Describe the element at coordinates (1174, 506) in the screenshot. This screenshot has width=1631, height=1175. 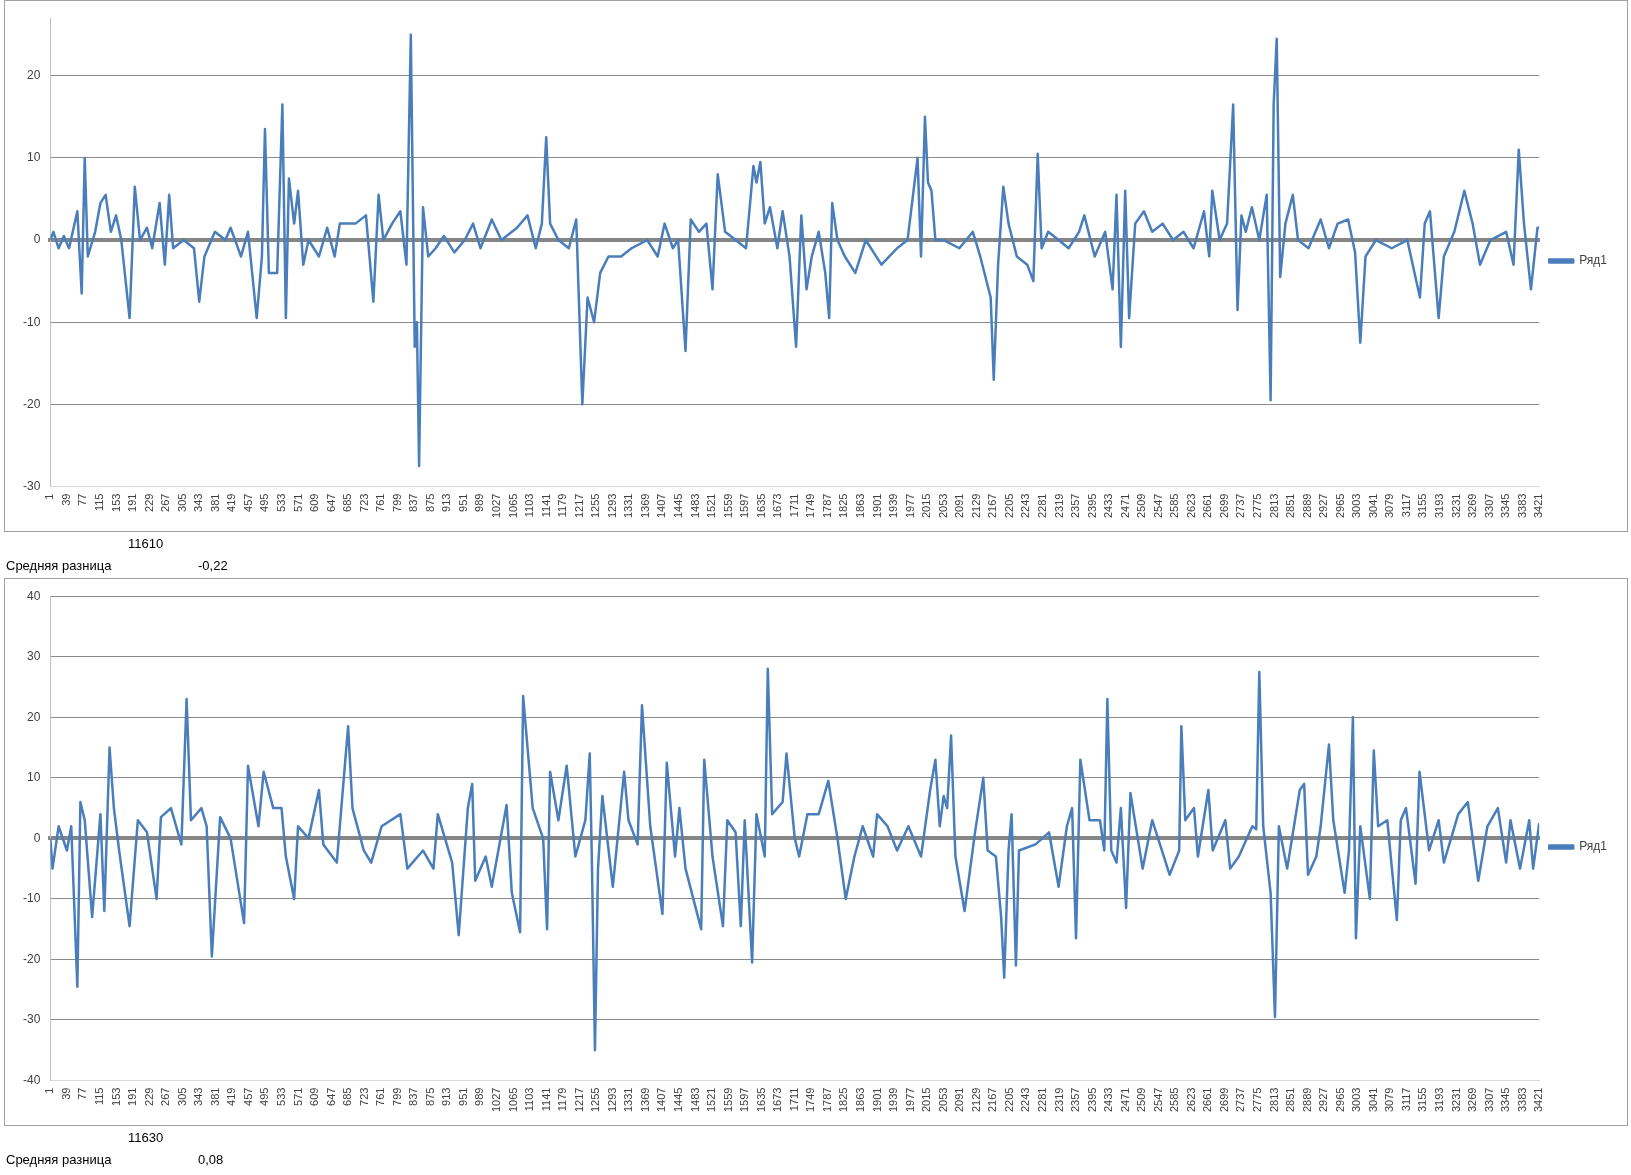
I see `x-tick-label: 2585` at that location.